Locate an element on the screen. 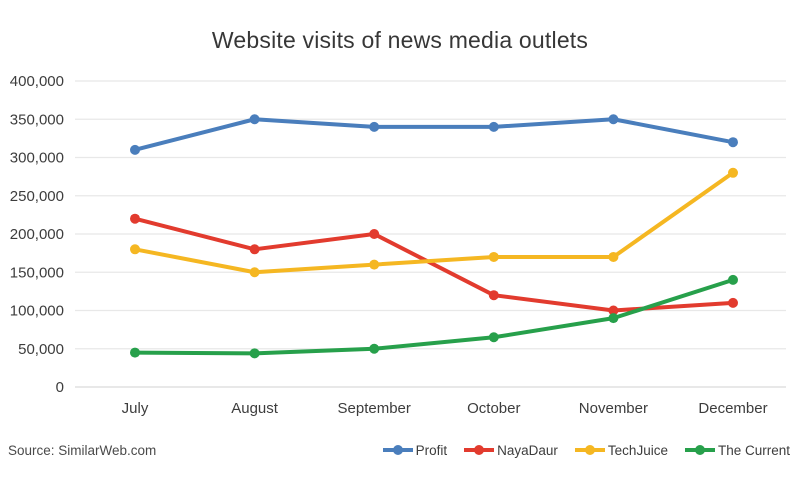  y-tick-label: 0 is located at coordinates (60, 387).